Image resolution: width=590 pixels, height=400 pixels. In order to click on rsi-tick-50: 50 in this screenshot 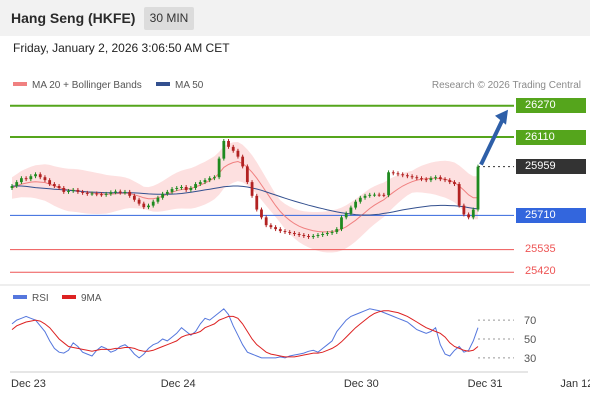, I will do `click(530, 340)`.